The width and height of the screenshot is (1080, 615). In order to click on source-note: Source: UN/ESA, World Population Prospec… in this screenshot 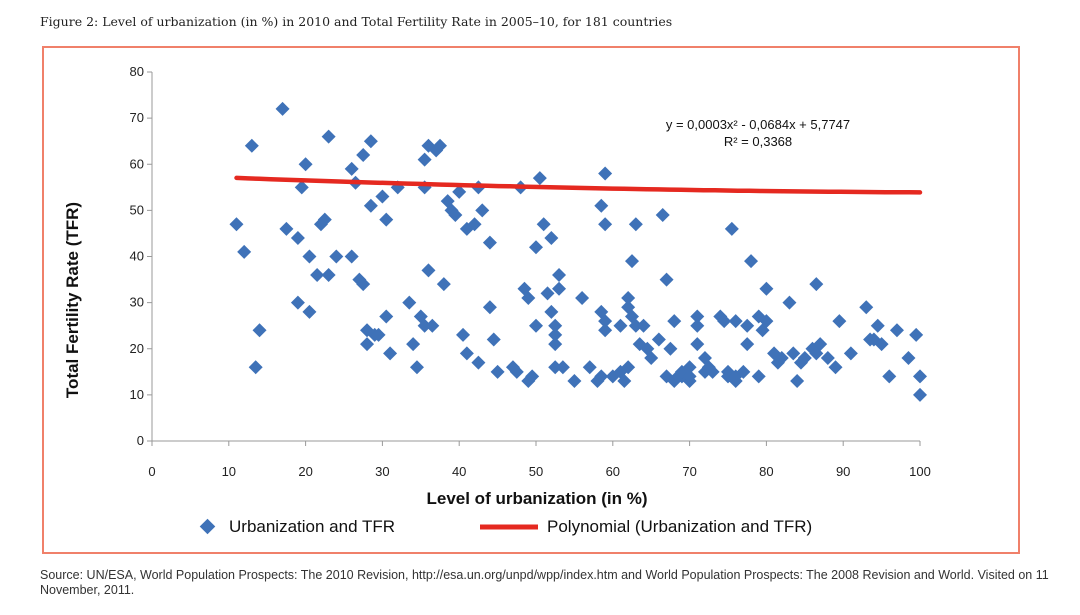, I will do `click(544, 582)`.